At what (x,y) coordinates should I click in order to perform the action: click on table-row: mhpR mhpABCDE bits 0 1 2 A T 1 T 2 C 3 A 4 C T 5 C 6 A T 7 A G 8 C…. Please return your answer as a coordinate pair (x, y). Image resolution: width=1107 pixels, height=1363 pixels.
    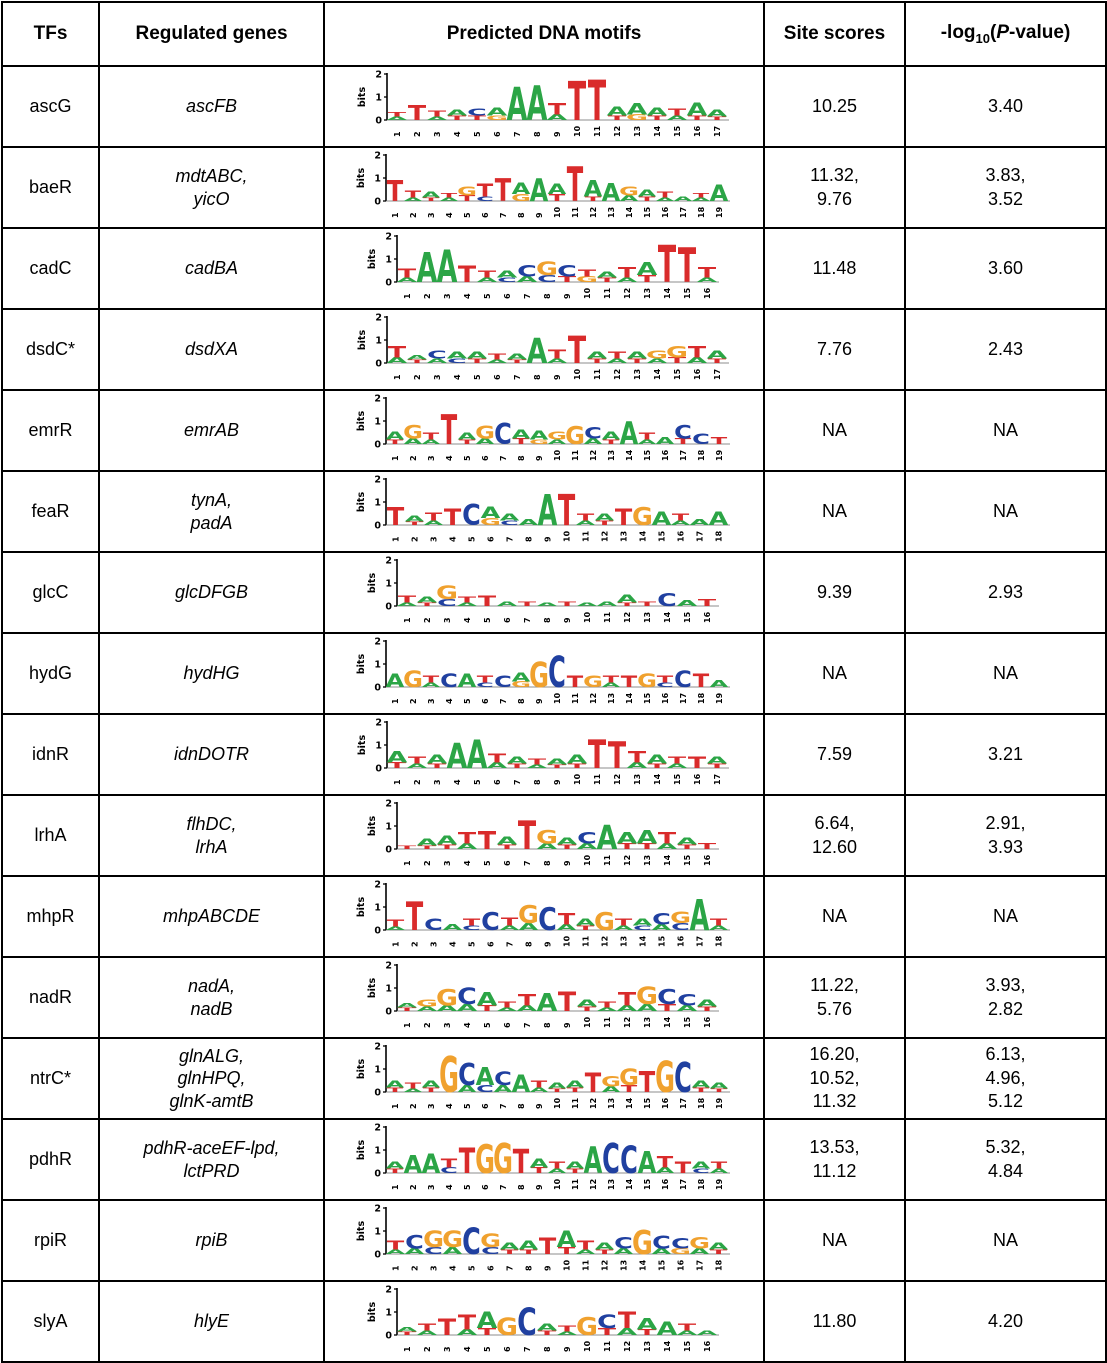
    Looking at the image, I should click on (554, 916).